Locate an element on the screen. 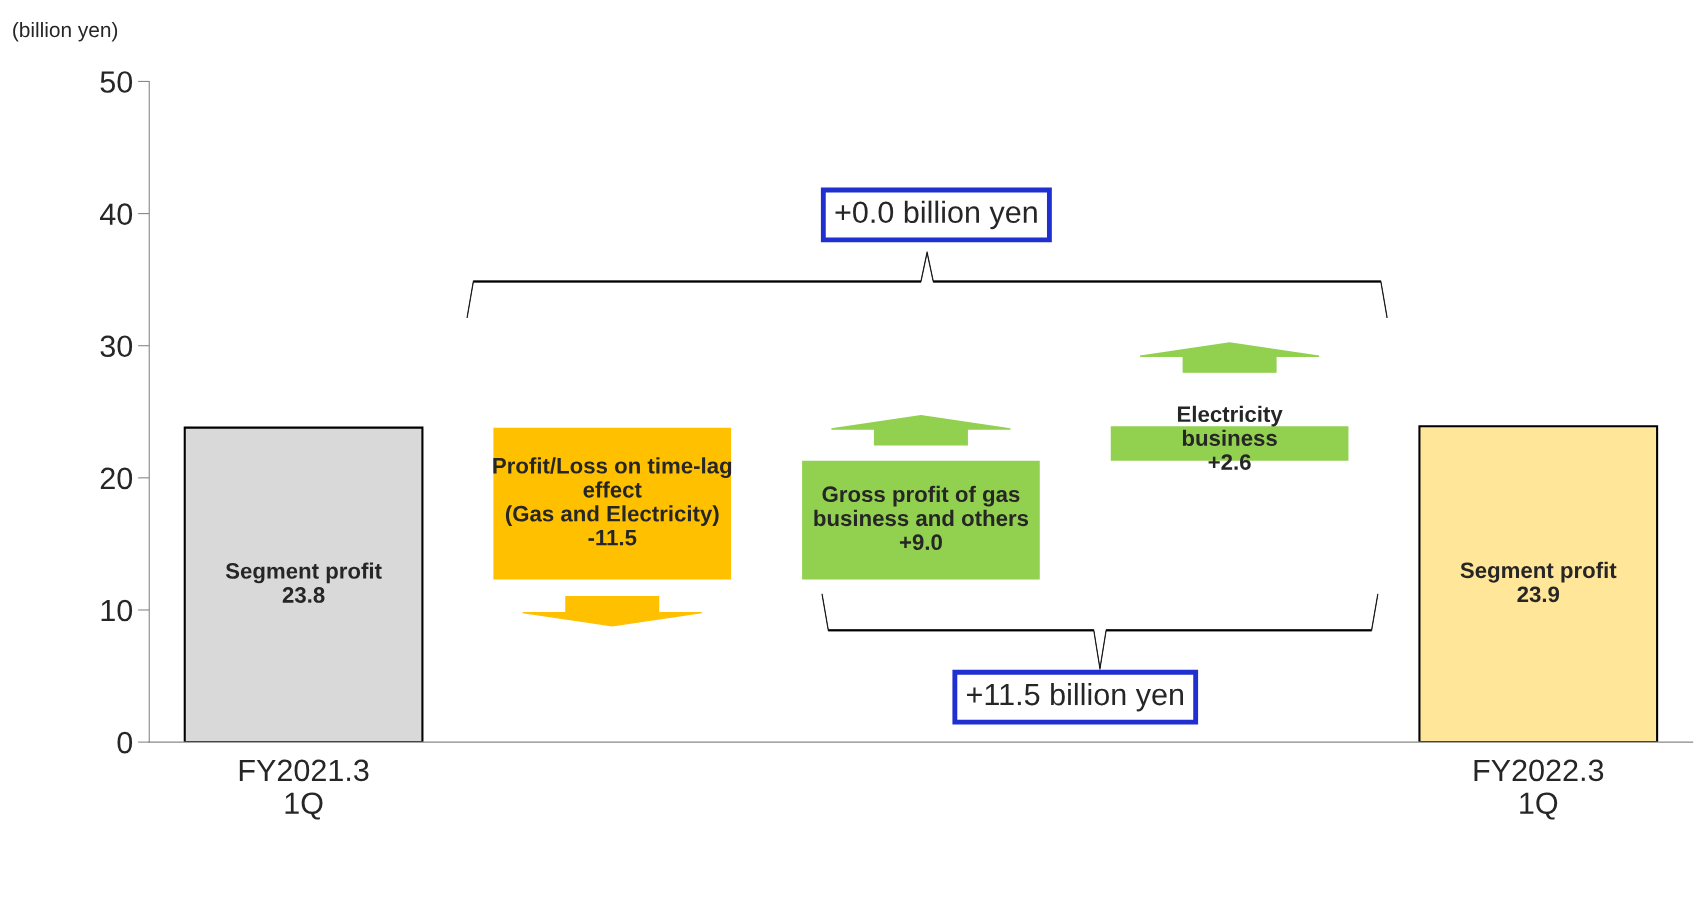  data-label: Segment profit 23.9 is located at coordinates (1538, 582).